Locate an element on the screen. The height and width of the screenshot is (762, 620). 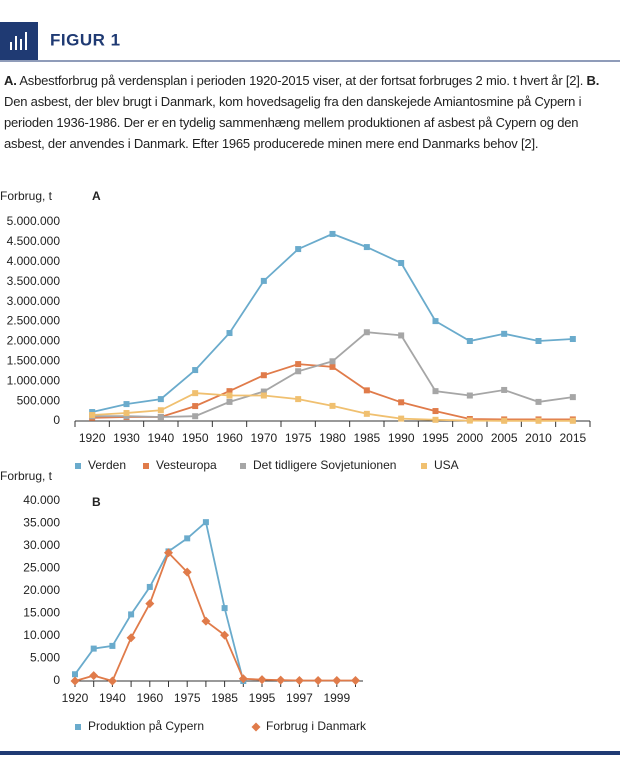
x-tick-label: 1970 is located at coordinates (263, 438).